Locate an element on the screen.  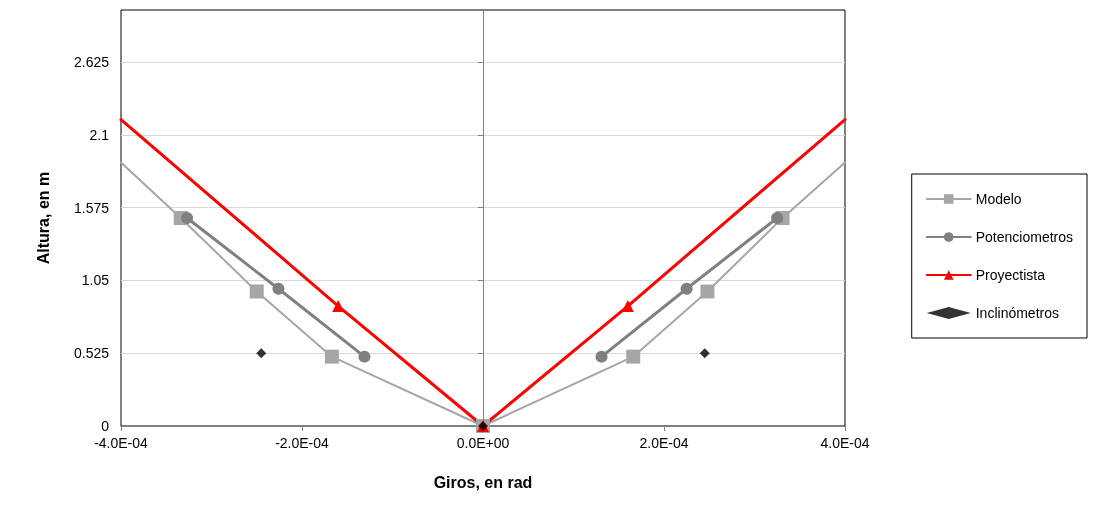
y-tick-label: 0.525 is located at coordinates (91, 353).